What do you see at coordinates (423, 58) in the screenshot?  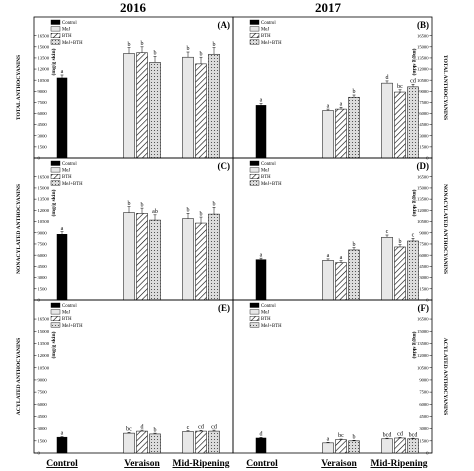 I see `y-tick-label: 13500` at bounding box center [423, 58].